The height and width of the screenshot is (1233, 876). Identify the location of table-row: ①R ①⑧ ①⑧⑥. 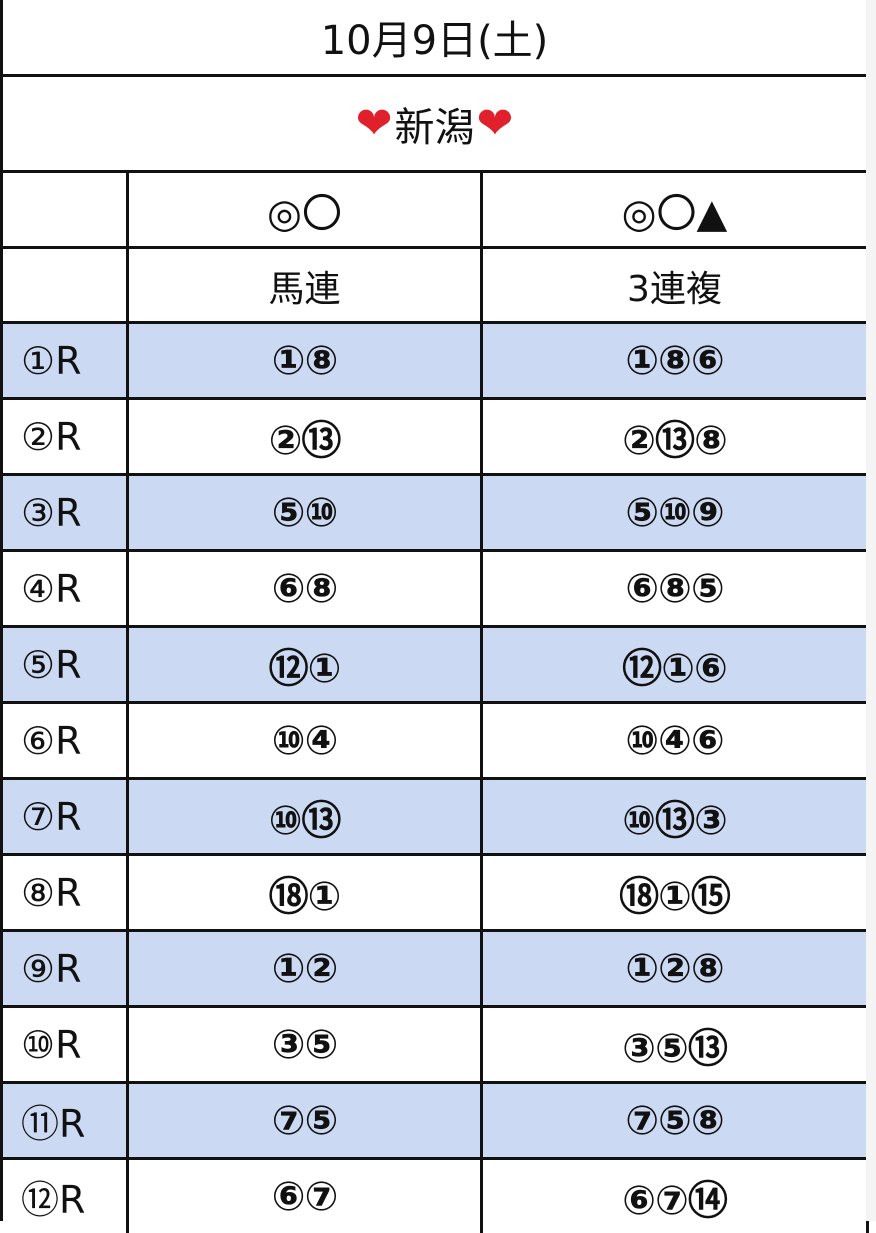
(436, 359).